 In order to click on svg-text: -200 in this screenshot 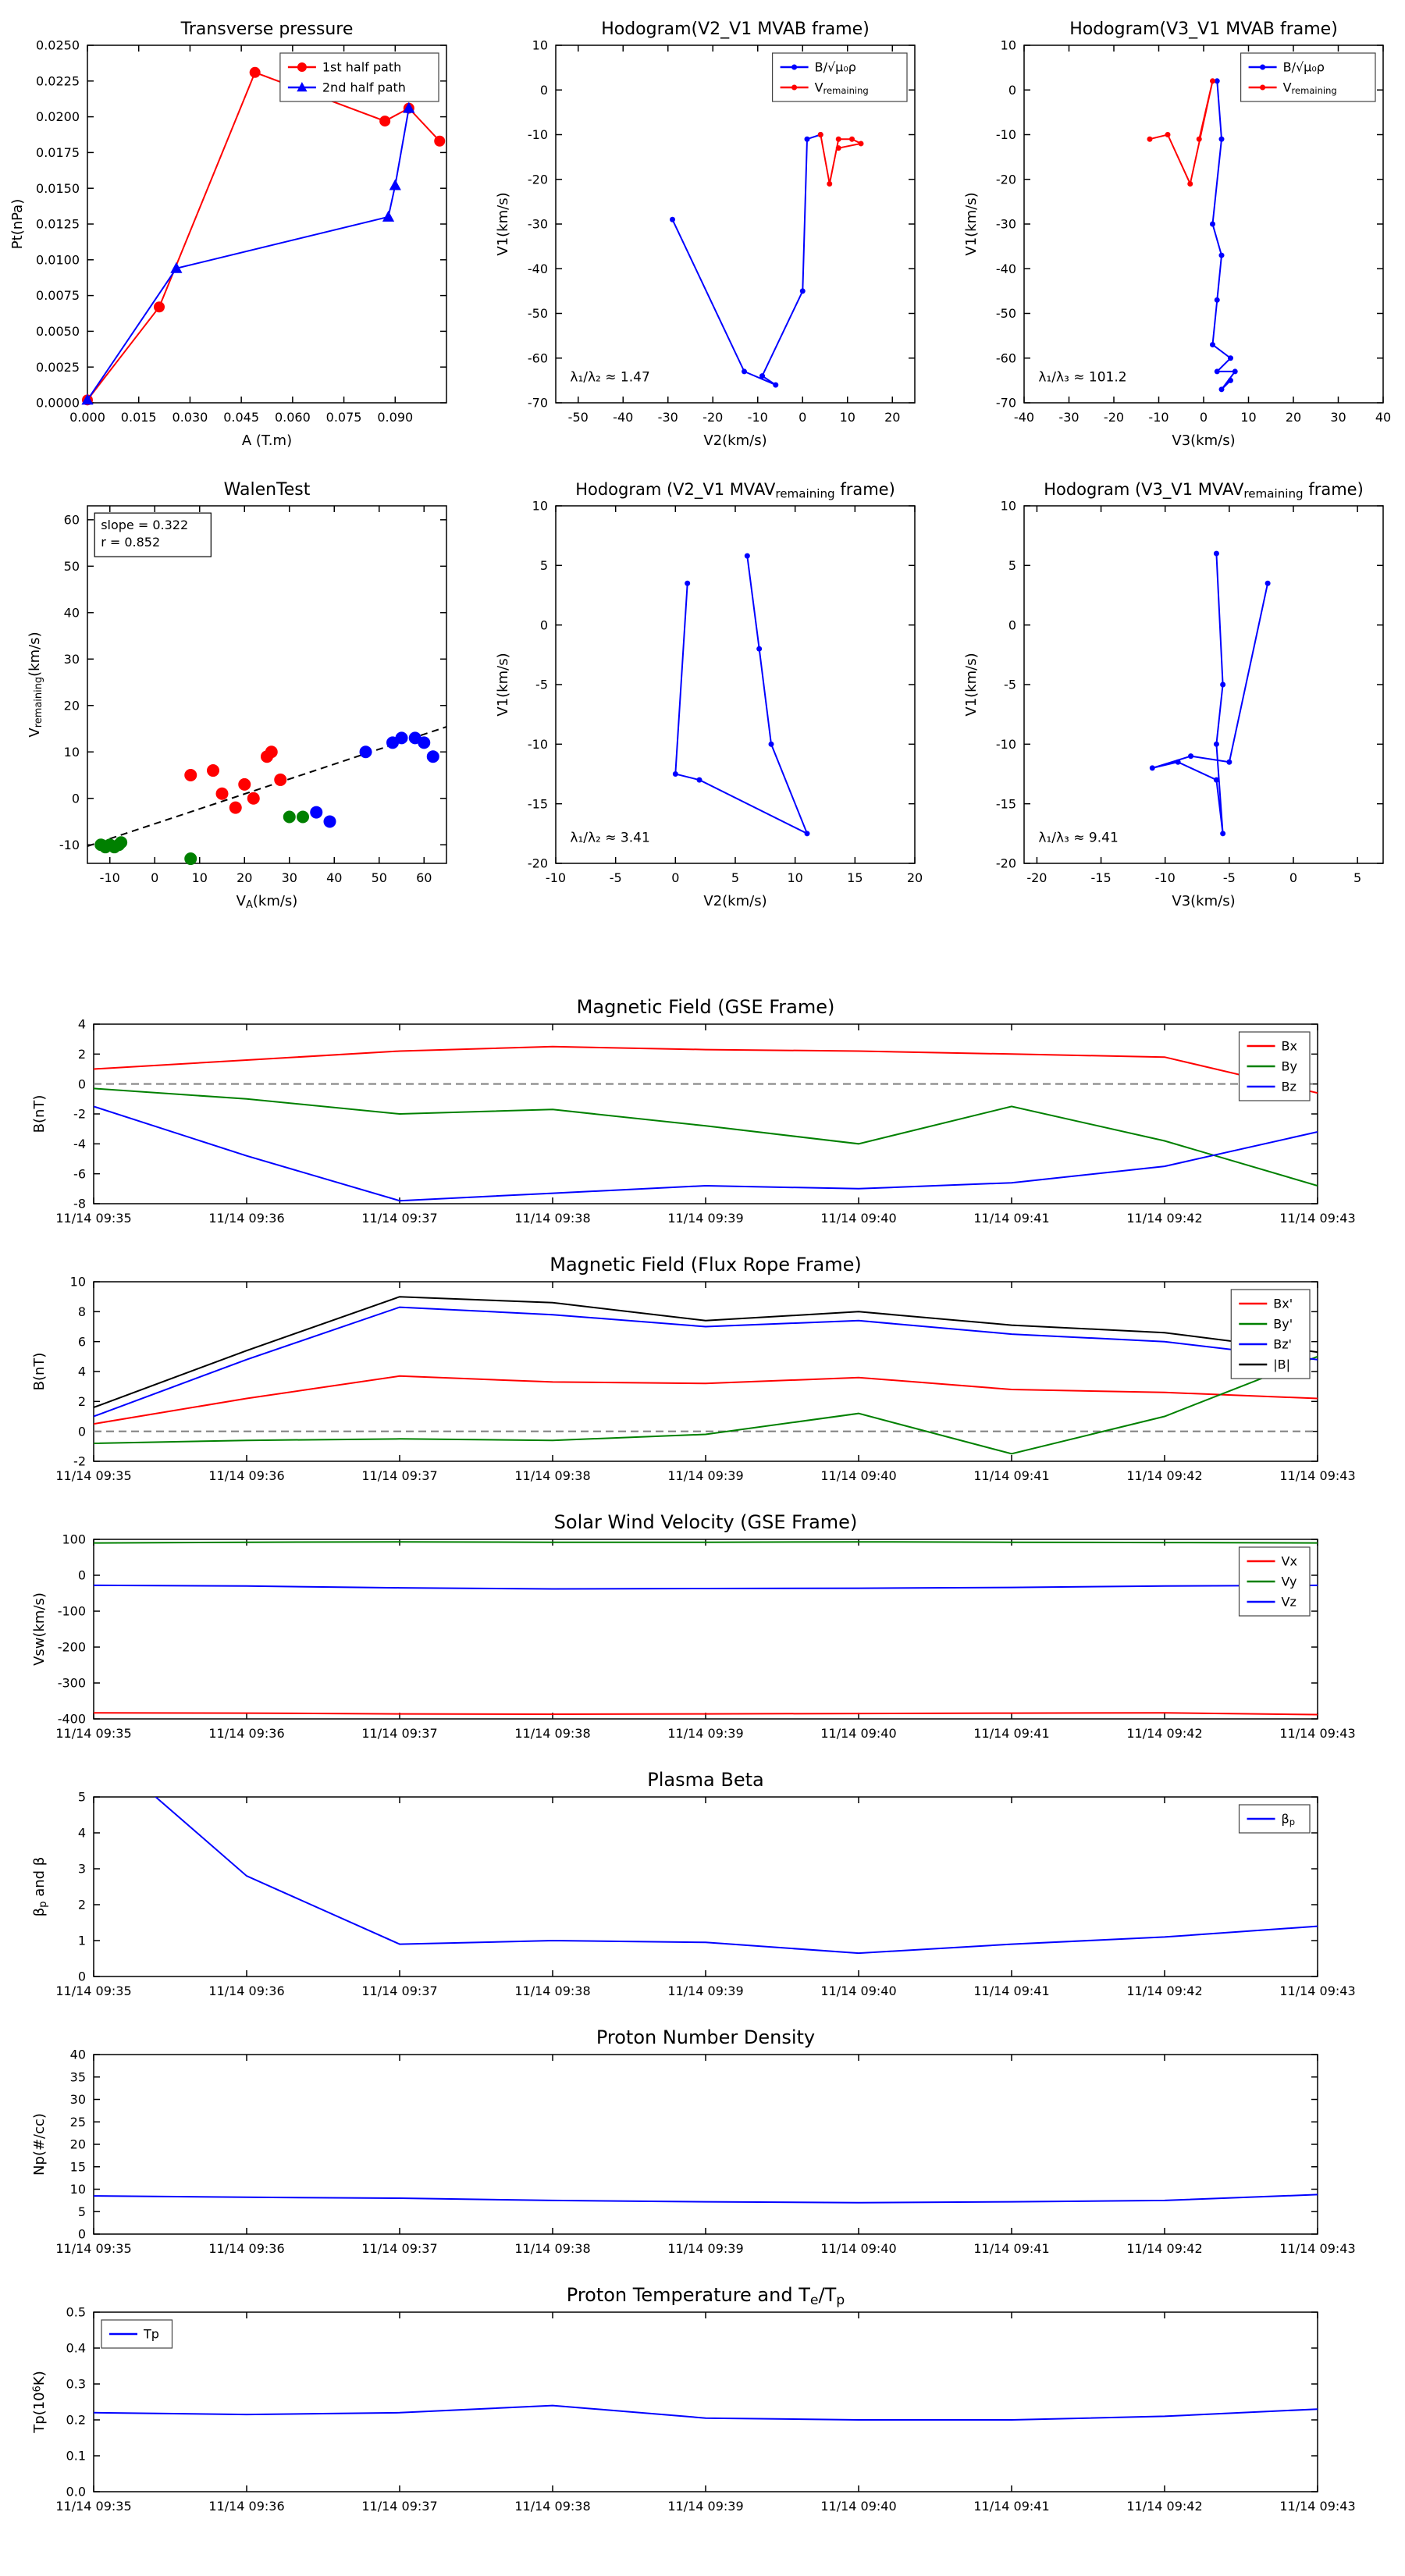, I will do `click(72, 1647)`.